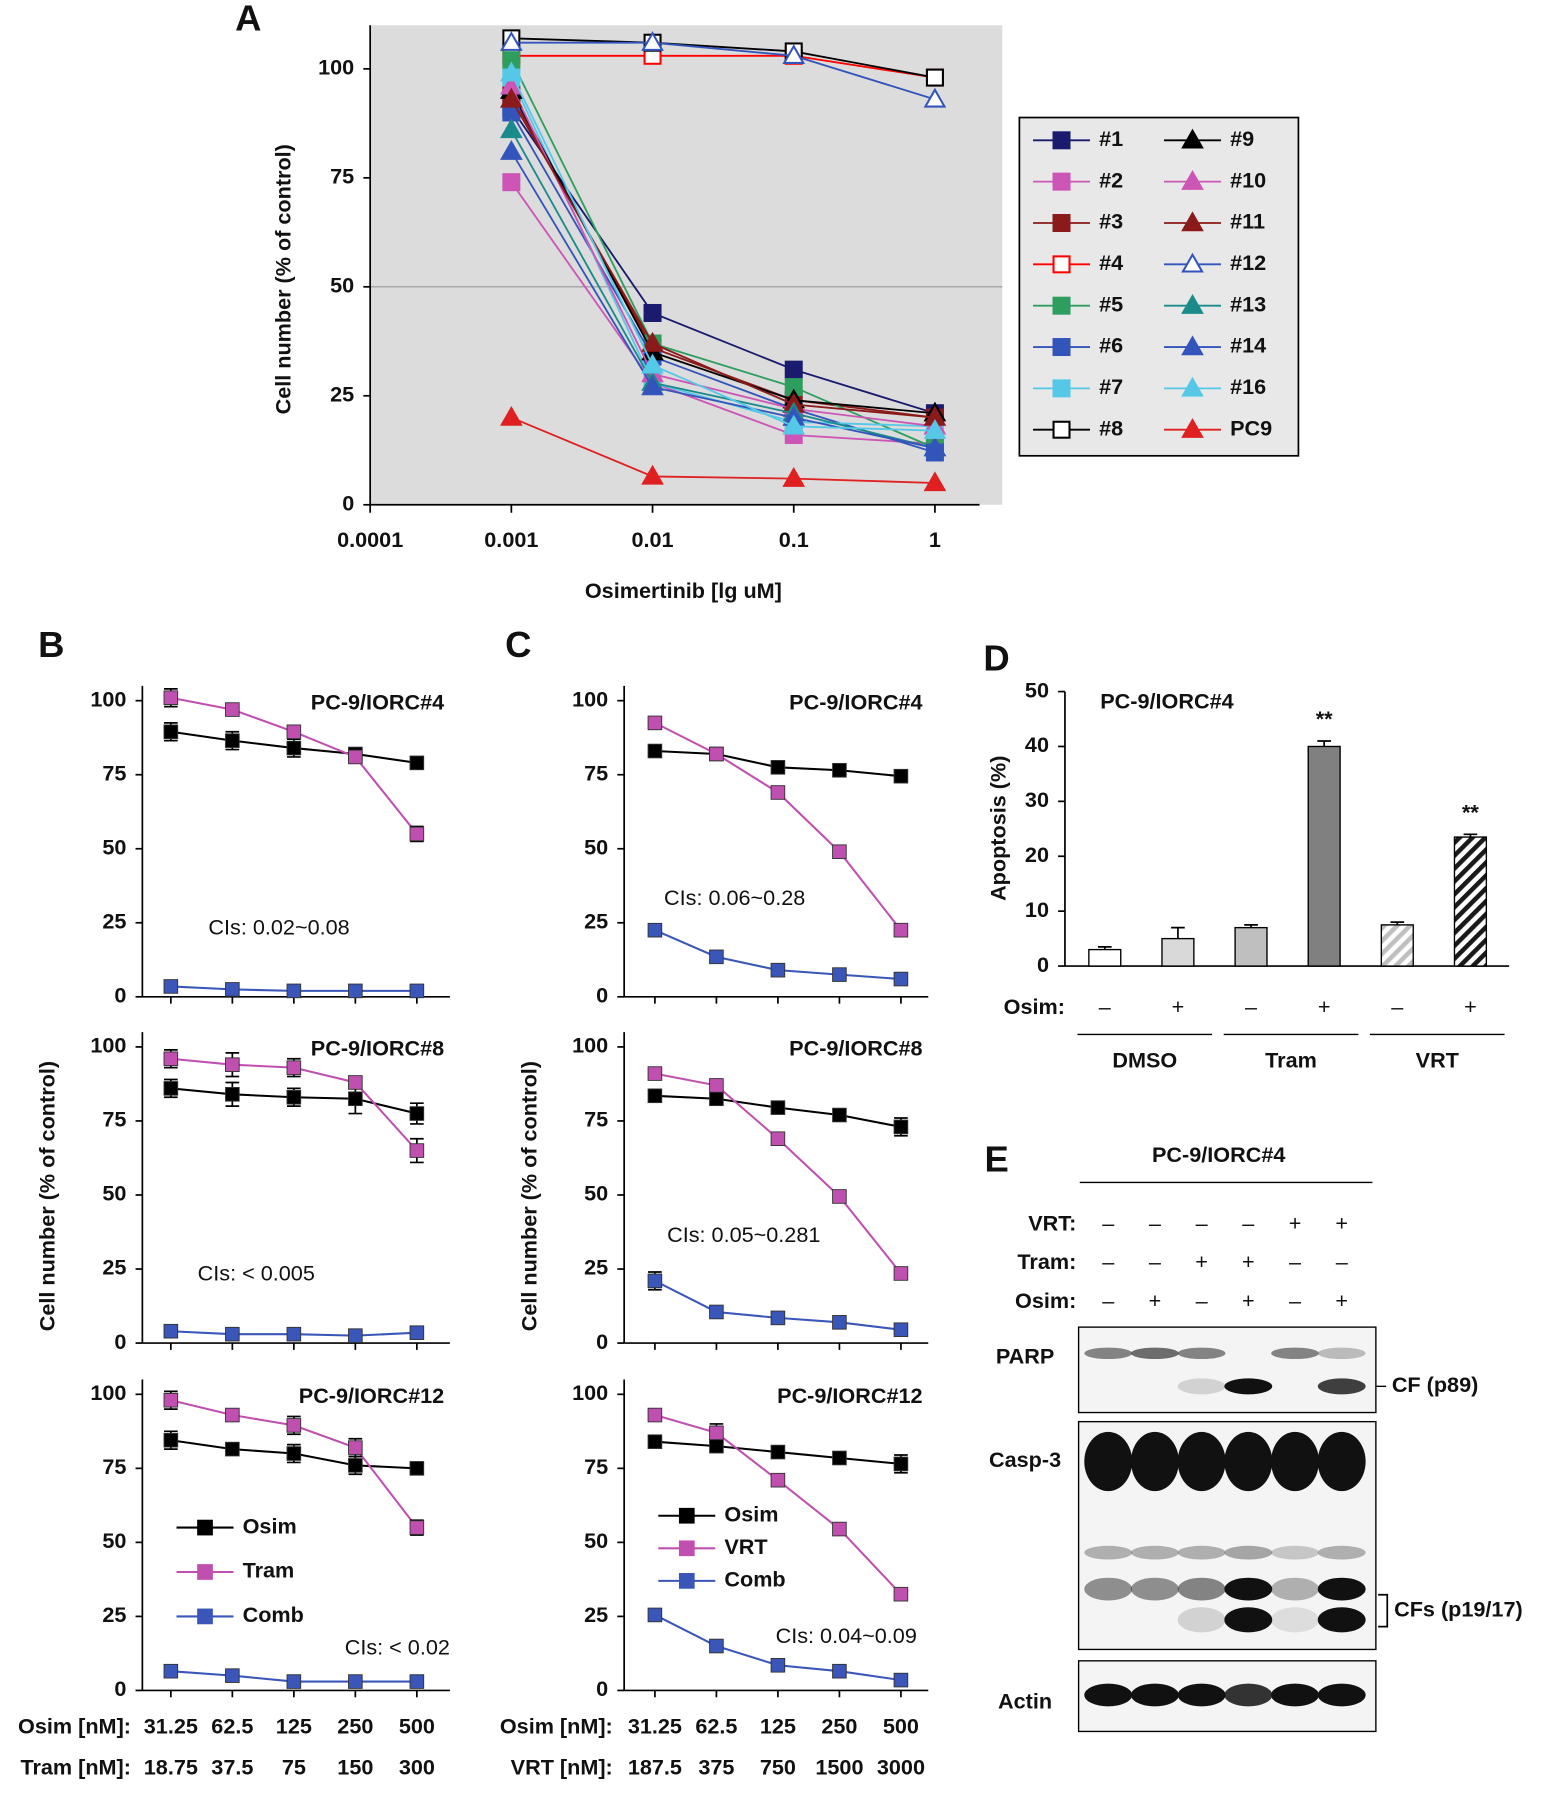 The width and height of the screenshot is (1549, 1800). Describe the element at coordinates (1111, 386) in the screenshot. I see `legend-label: #7` at that location.